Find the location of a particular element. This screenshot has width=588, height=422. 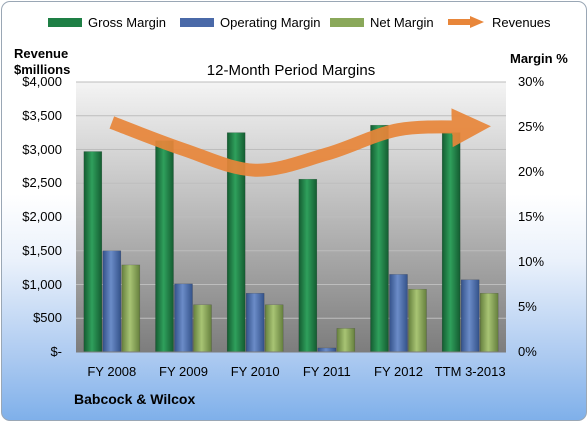

y-left-tick-label: $- is located at coordinates (56, 351).